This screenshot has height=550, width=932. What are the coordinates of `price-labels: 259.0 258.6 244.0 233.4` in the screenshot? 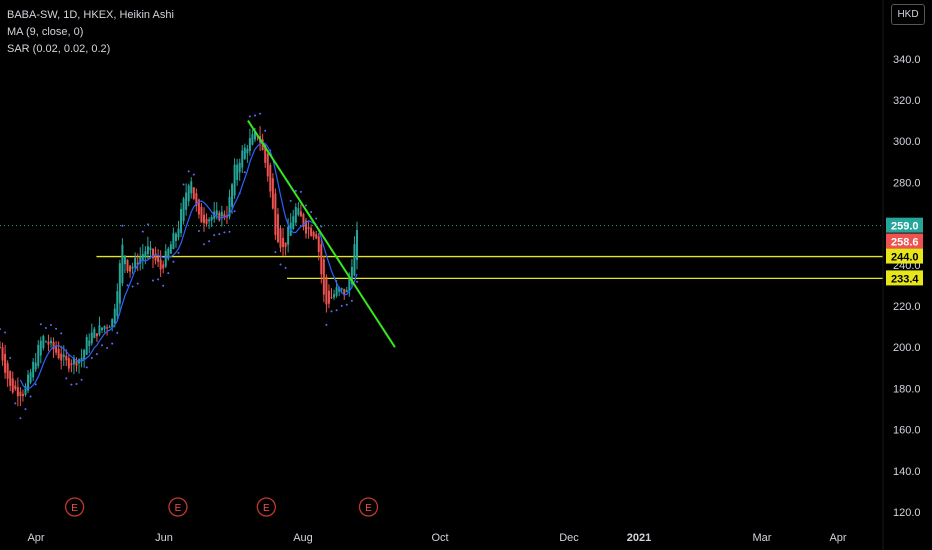 It's located at (904, 251).